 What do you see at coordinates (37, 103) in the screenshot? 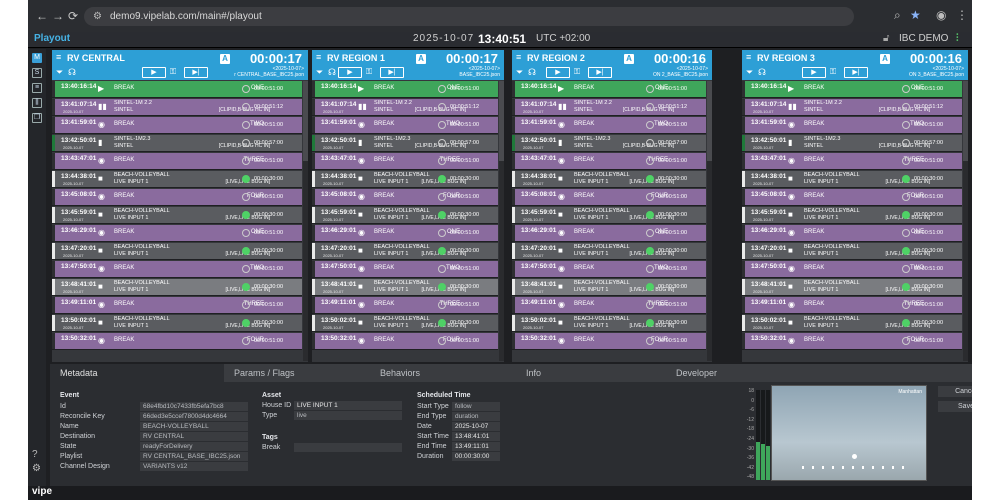
I see `columns-nav-icon: ⫼` at bounding box center [37, 103].